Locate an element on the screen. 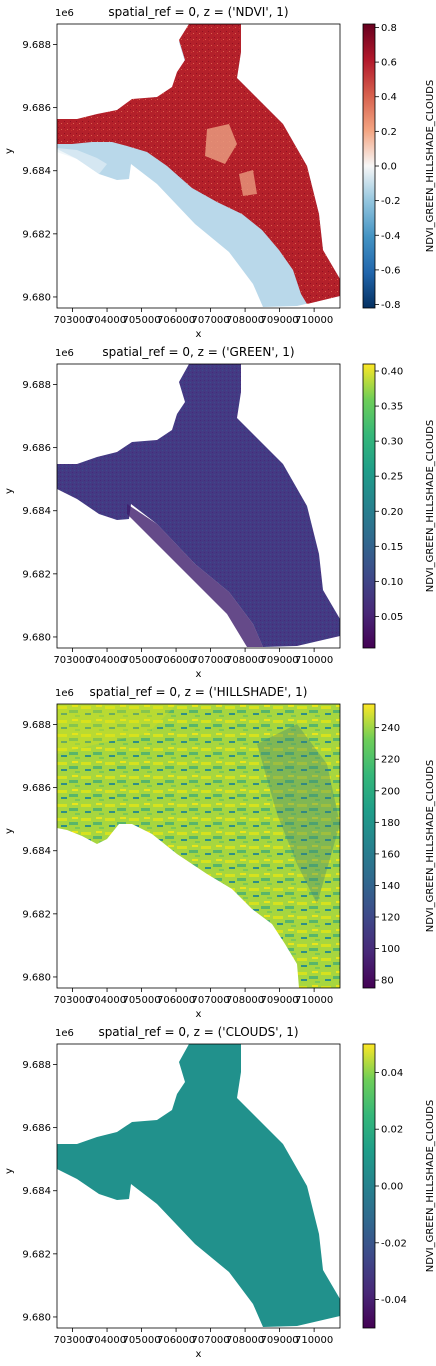 The image size is (436, 1366). chart-title: spatial_ref = 0, z = ('HILLSHADE', 1) is located at coordinates (199, 692).